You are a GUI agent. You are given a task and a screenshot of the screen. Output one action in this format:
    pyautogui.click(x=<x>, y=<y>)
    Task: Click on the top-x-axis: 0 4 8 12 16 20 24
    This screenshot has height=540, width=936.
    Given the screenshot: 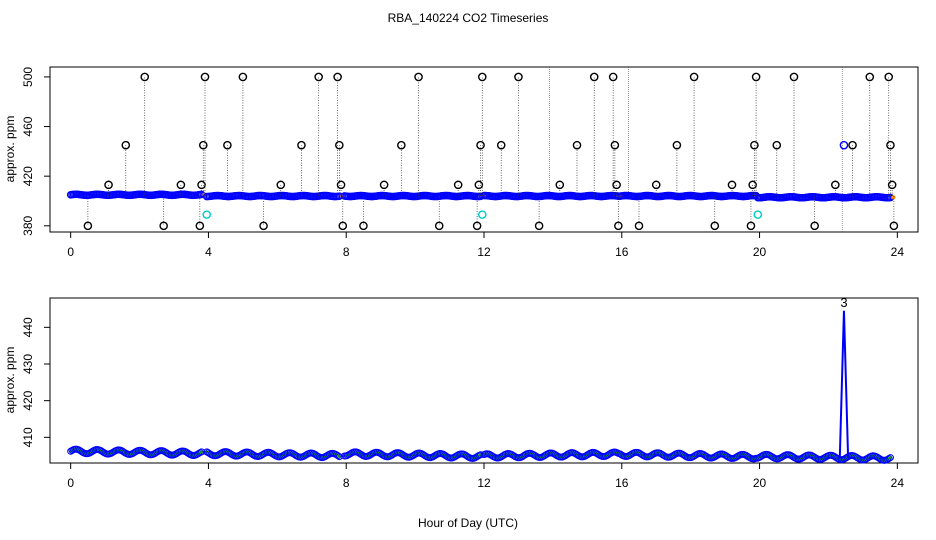 What is the action you would take?
    pyautogui.click(x=485, y=245)
    